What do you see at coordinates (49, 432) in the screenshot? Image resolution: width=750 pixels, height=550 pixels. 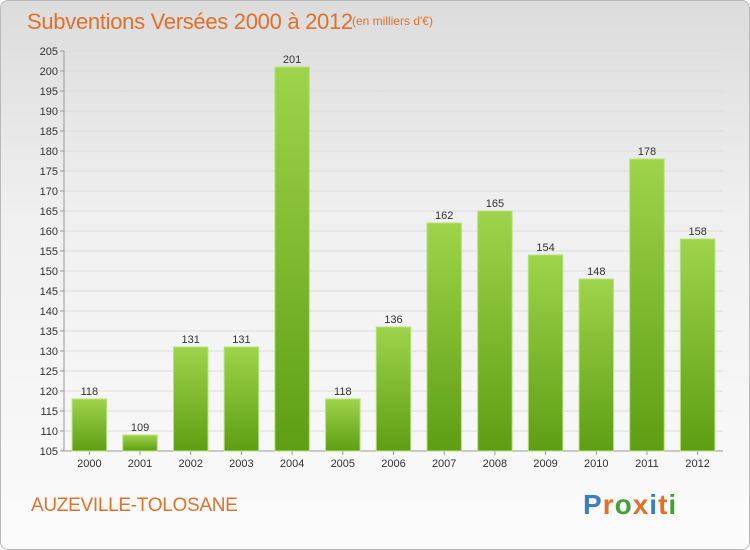 I see `y-tick-label: 110` at bounding box center [49, 432].